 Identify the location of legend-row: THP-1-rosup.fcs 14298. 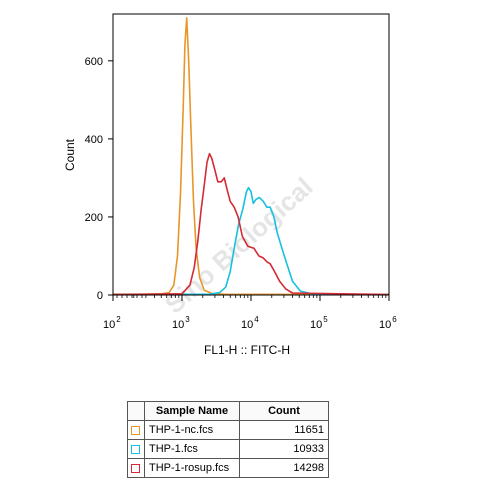
(228, 468).